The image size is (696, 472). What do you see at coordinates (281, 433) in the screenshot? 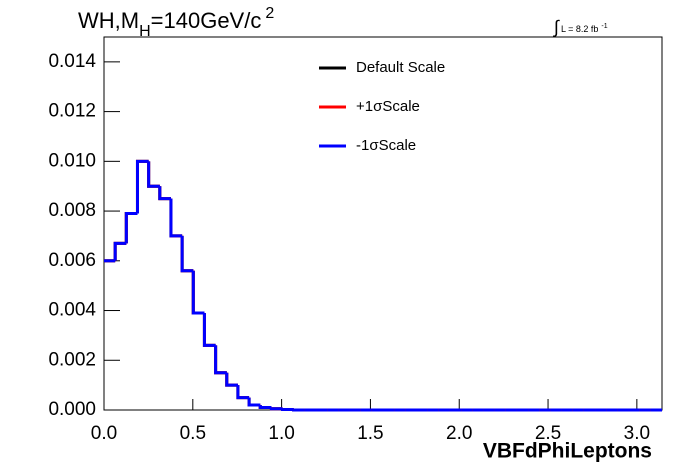
I see `x-tick-label: 1.0` at bounding box center [281, 433].